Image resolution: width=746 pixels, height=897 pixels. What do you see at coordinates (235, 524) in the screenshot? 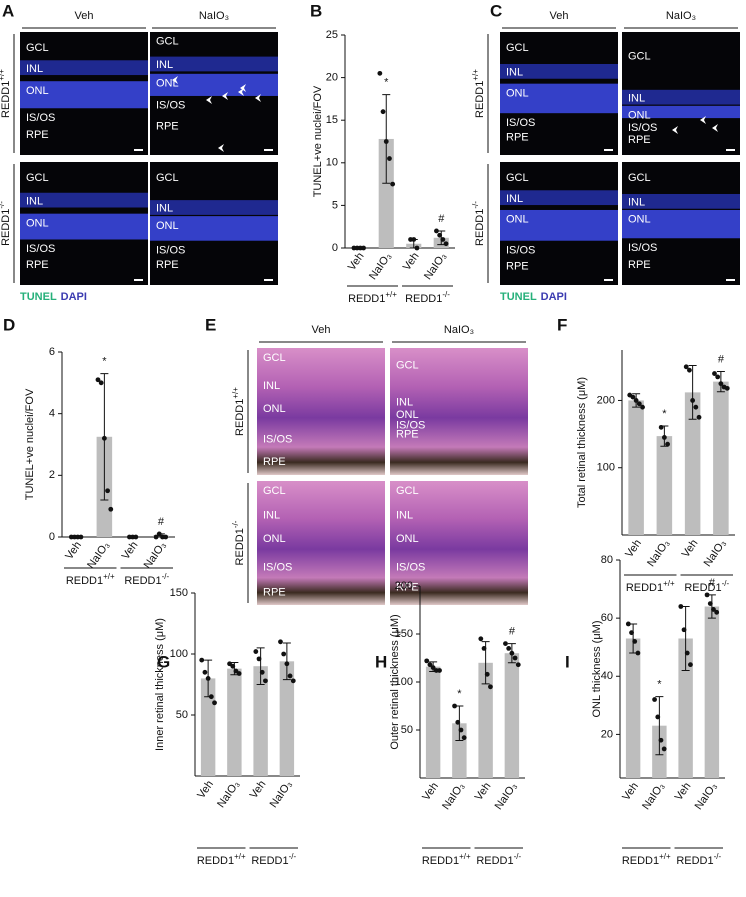
I see `row-label-sup: -/-` at bounding box center [235, 524].